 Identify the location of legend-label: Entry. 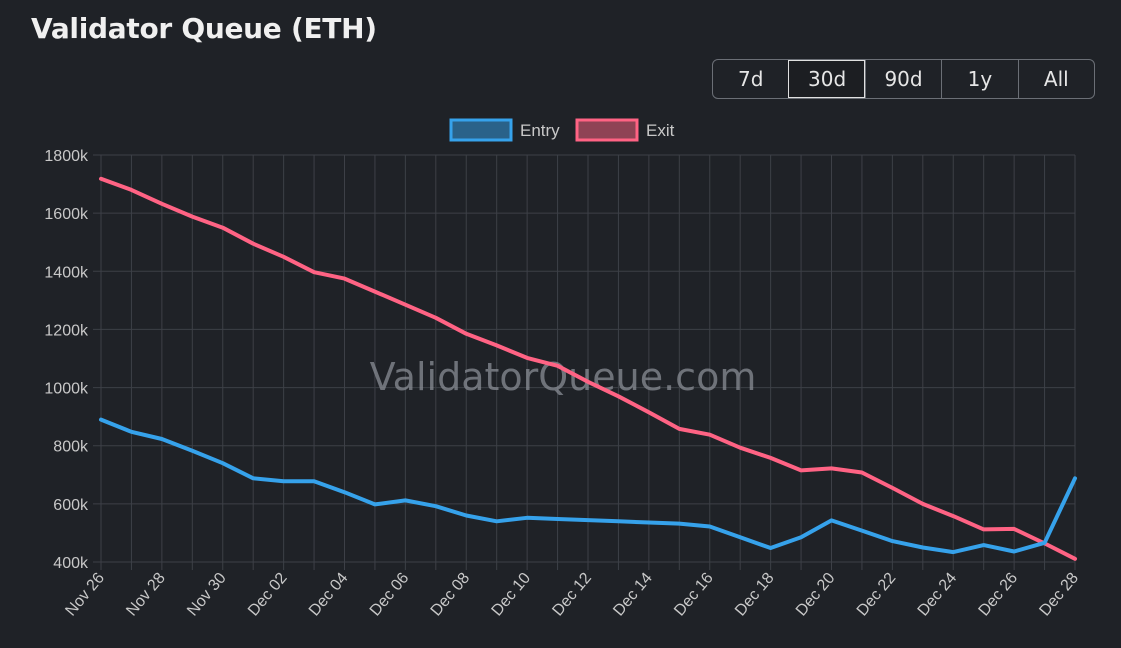
(540, 130).